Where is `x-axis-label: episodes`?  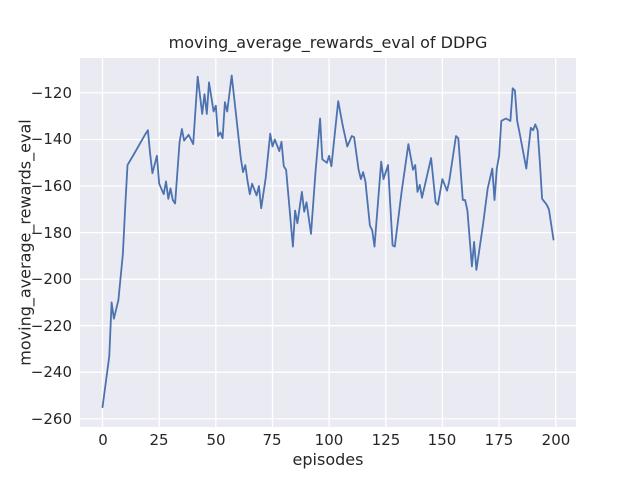 x-axis-label: episodes is located at coordinates (328, 459).